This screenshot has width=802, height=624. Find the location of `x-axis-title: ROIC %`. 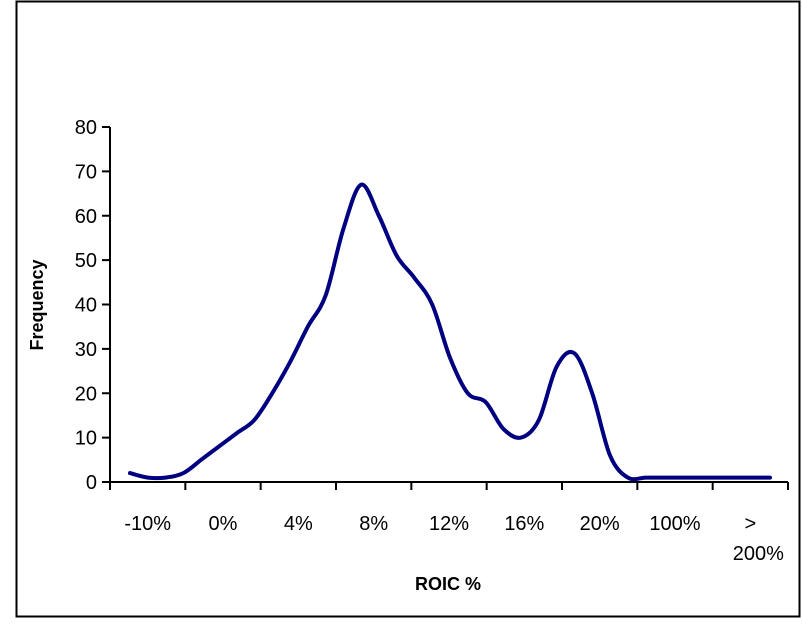

x-axis-title: ROIC % is located at coordinates (448, 584).